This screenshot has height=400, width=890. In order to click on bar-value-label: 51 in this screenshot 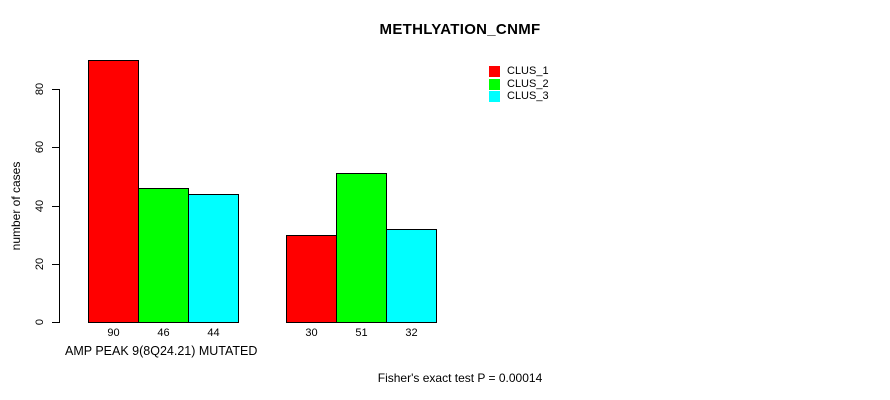, I will do `click(361, 333)`.